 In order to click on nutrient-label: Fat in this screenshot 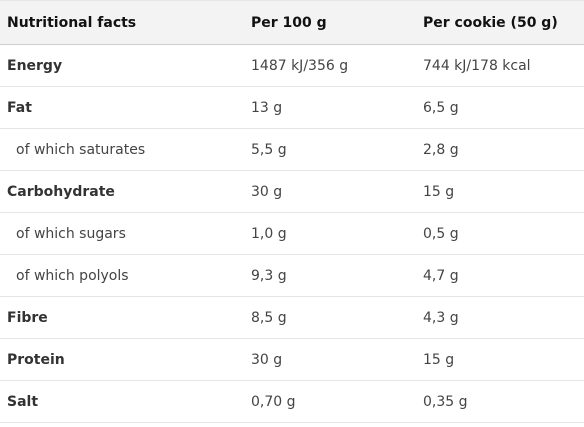, I will do `click(19, 107)`.